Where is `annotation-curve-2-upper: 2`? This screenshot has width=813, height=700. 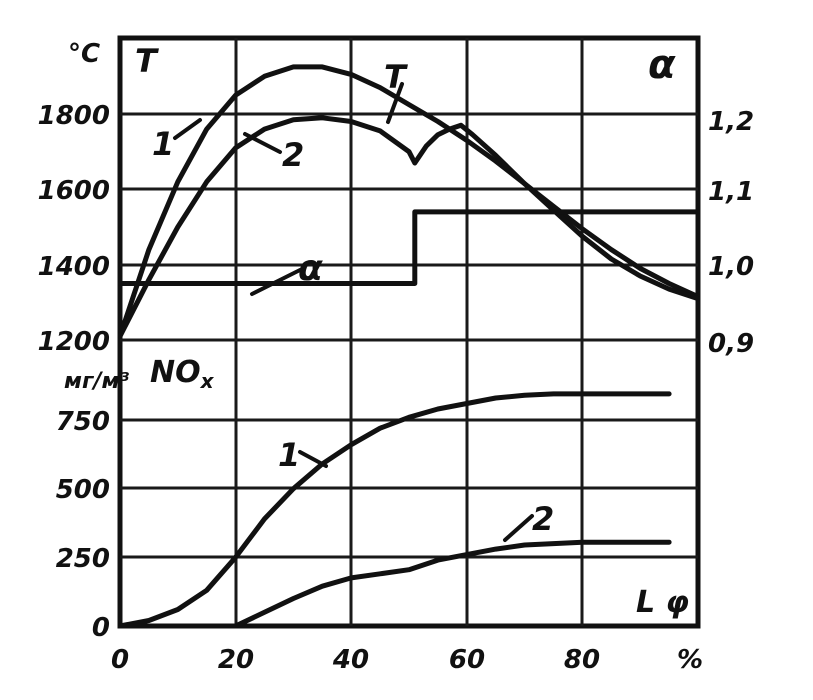 annotation-curve-2-upper: 2 is located at coordinates (293, 155).